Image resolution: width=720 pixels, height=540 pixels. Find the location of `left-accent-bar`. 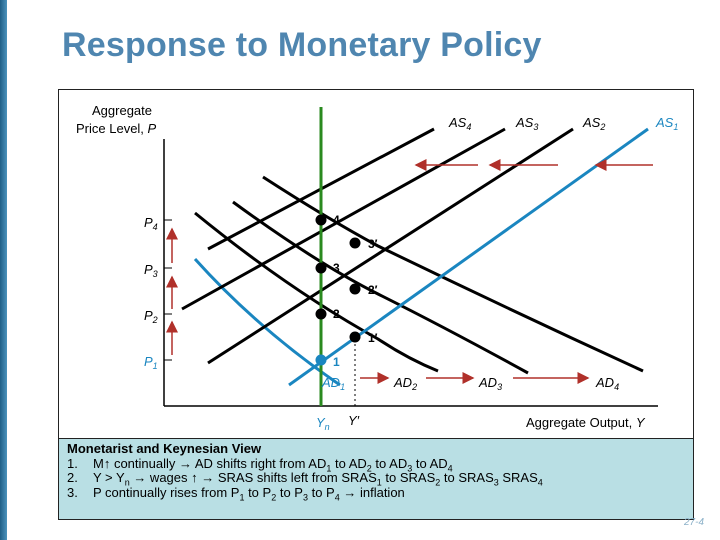

left-accent-bar is located at coordinates (3, 270).